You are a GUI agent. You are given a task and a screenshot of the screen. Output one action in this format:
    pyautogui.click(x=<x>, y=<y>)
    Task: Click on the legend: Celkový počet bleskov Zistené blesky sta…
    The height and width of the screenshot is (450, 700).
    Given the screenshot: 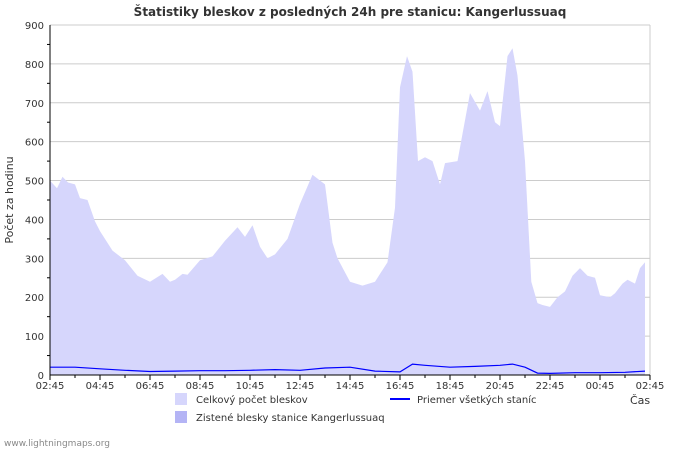 What is the action you would take?
    pyautogui.click(x=356, y=408)
    